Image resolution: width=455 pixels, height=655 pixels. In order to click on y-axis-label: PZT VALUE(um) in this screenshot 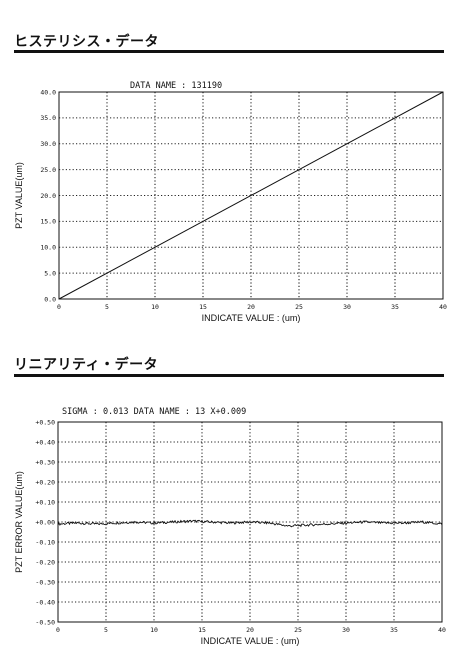, I will do `click(19, 195)`.